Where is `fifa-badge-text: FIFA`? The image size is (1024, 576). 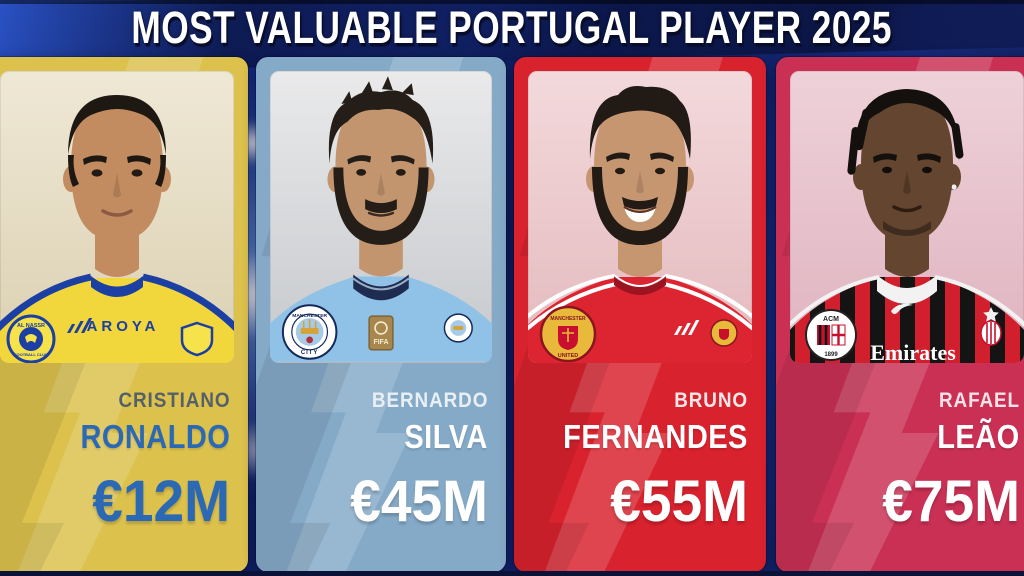 fifa-badge-text: FIFA is located at coordinates (381, 342).